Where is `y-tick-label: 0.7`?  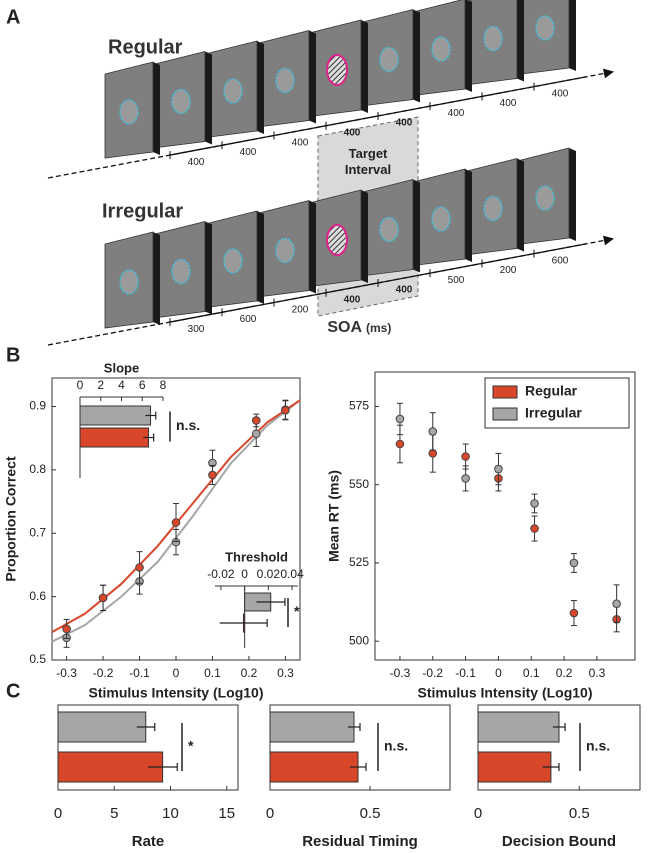
y-tick-label: 0.7 is located at coordinates (37, 532).